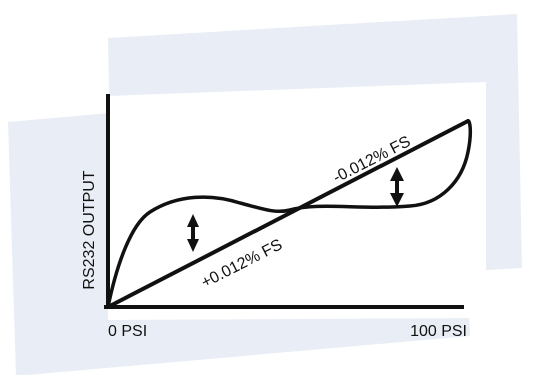 The width and height of the screenshot is (535, 375). Describe the element at coordinates (127, 331) in the screenshot. I see `x-axis-min-label: 0 PSI` at that location.